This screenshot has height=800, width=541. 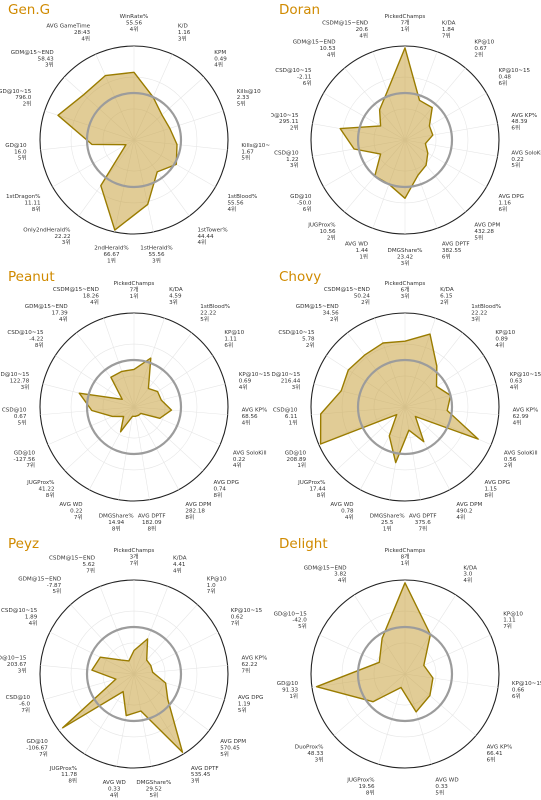 What do you see at coordinates (205, 769) in the screenshot?
I see `axis-name-label: AVG DPTF` at bounding box center [205, 769].